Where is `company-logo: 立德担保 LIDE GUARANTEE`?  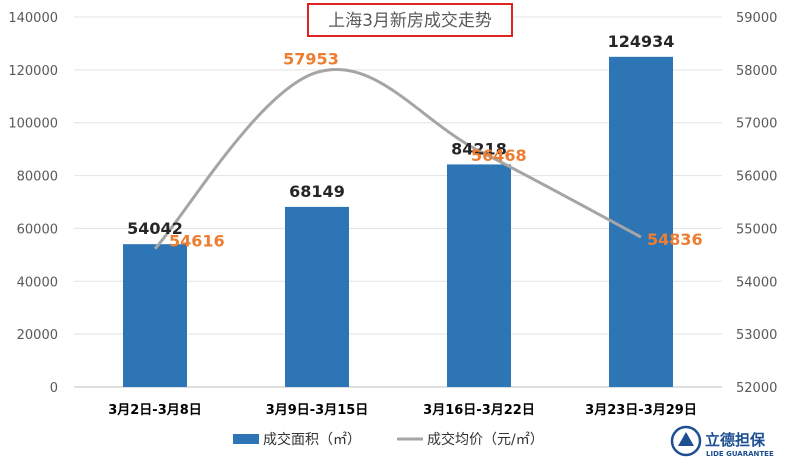
company-logo: 立德担保 LIDE GUARANTEE is located at coordinates (722, 441).